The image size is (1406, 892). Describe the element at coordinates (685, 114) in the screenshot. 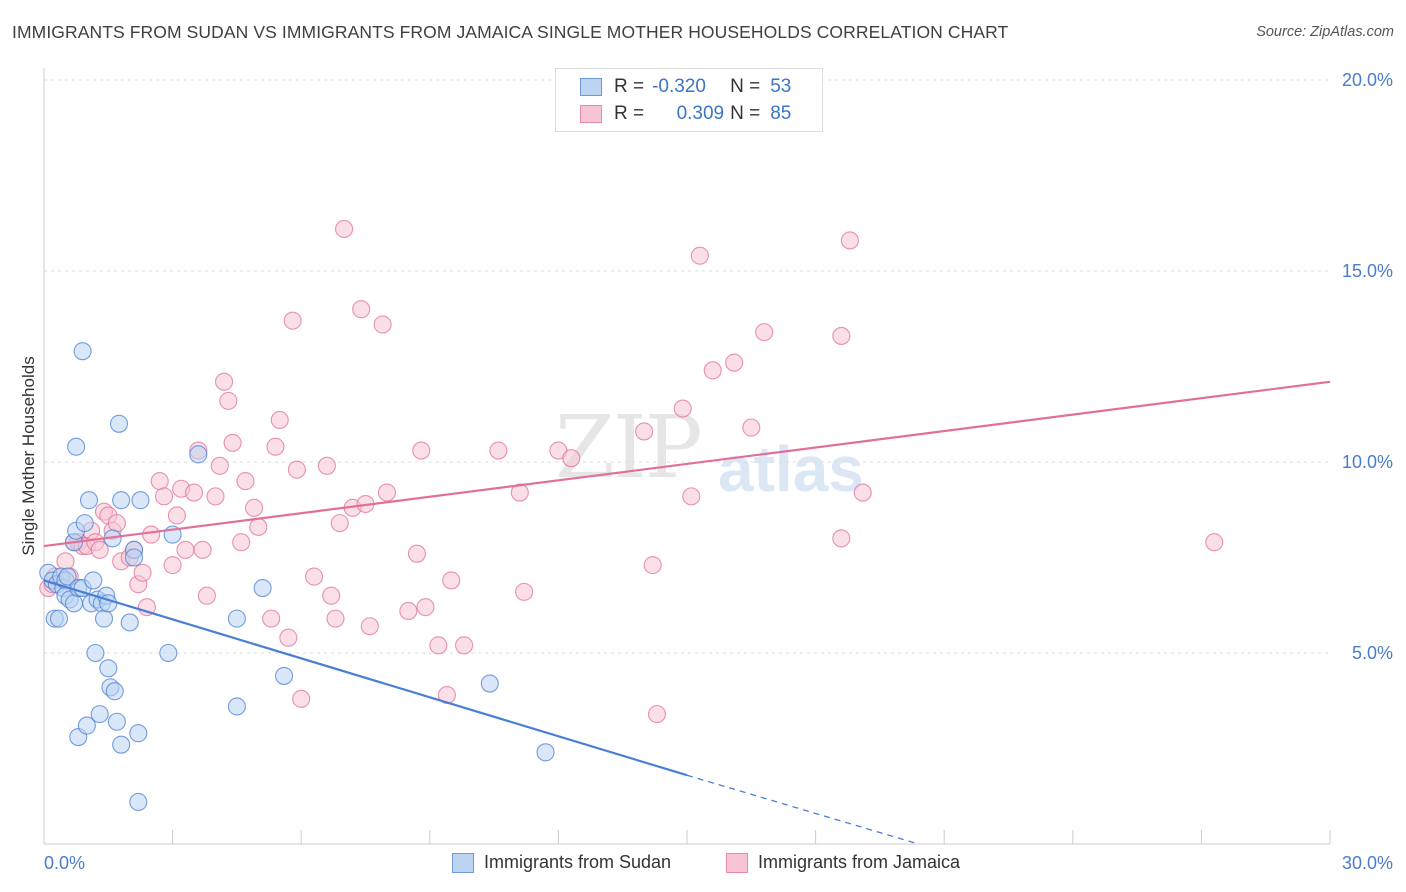

I see `legend-row-jamaica: R = 0.309 N = 85` at that location.